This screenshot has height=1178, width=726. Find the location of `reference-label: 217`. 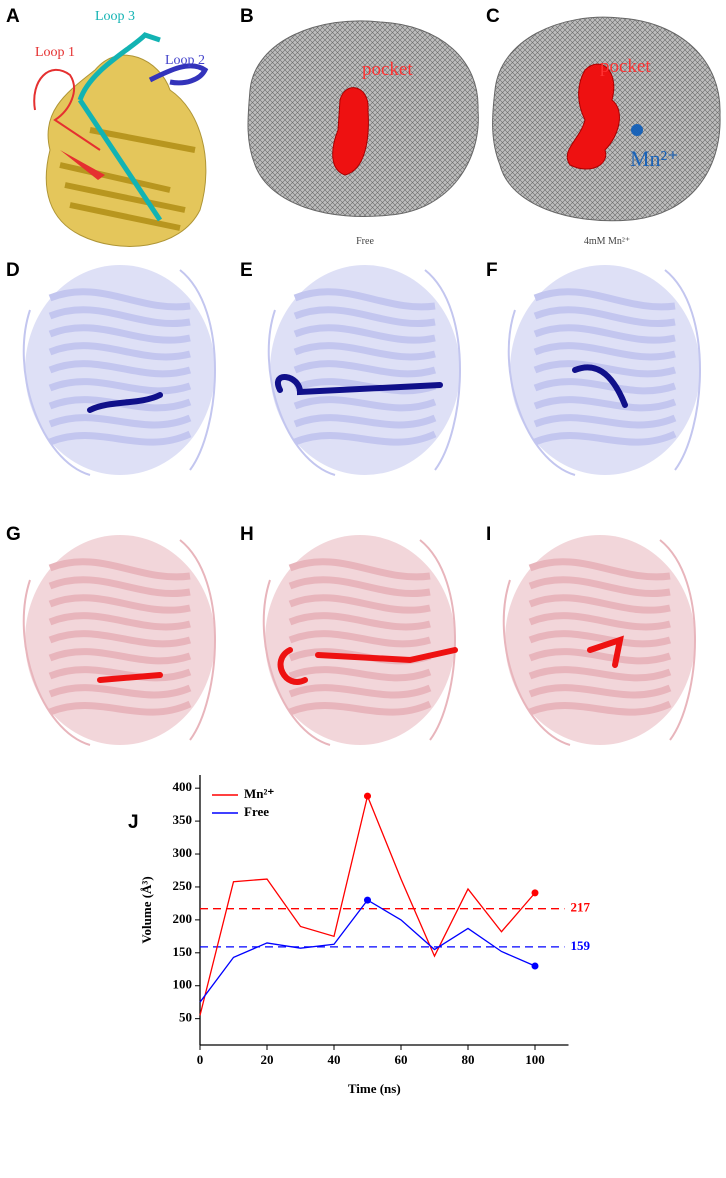

reference-label: 217 is located at coordinates (581, 907).